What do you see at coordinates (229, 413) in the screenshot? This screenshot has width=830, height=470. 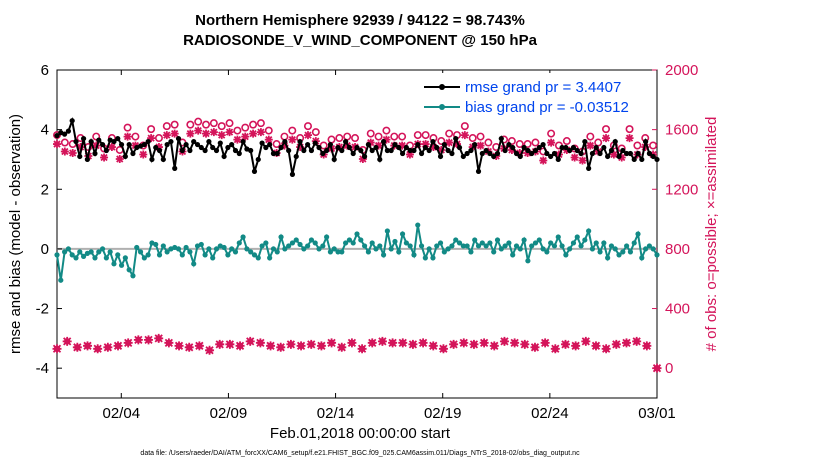 I see `x-tick-label: 02/09` at bounding box center [229, 413].